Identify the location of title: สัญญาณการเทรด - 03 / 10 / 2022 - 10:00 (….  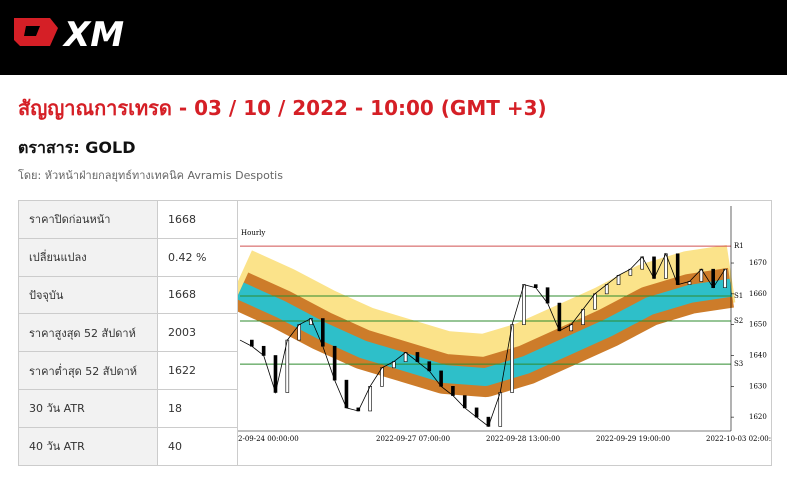
(282, 108).